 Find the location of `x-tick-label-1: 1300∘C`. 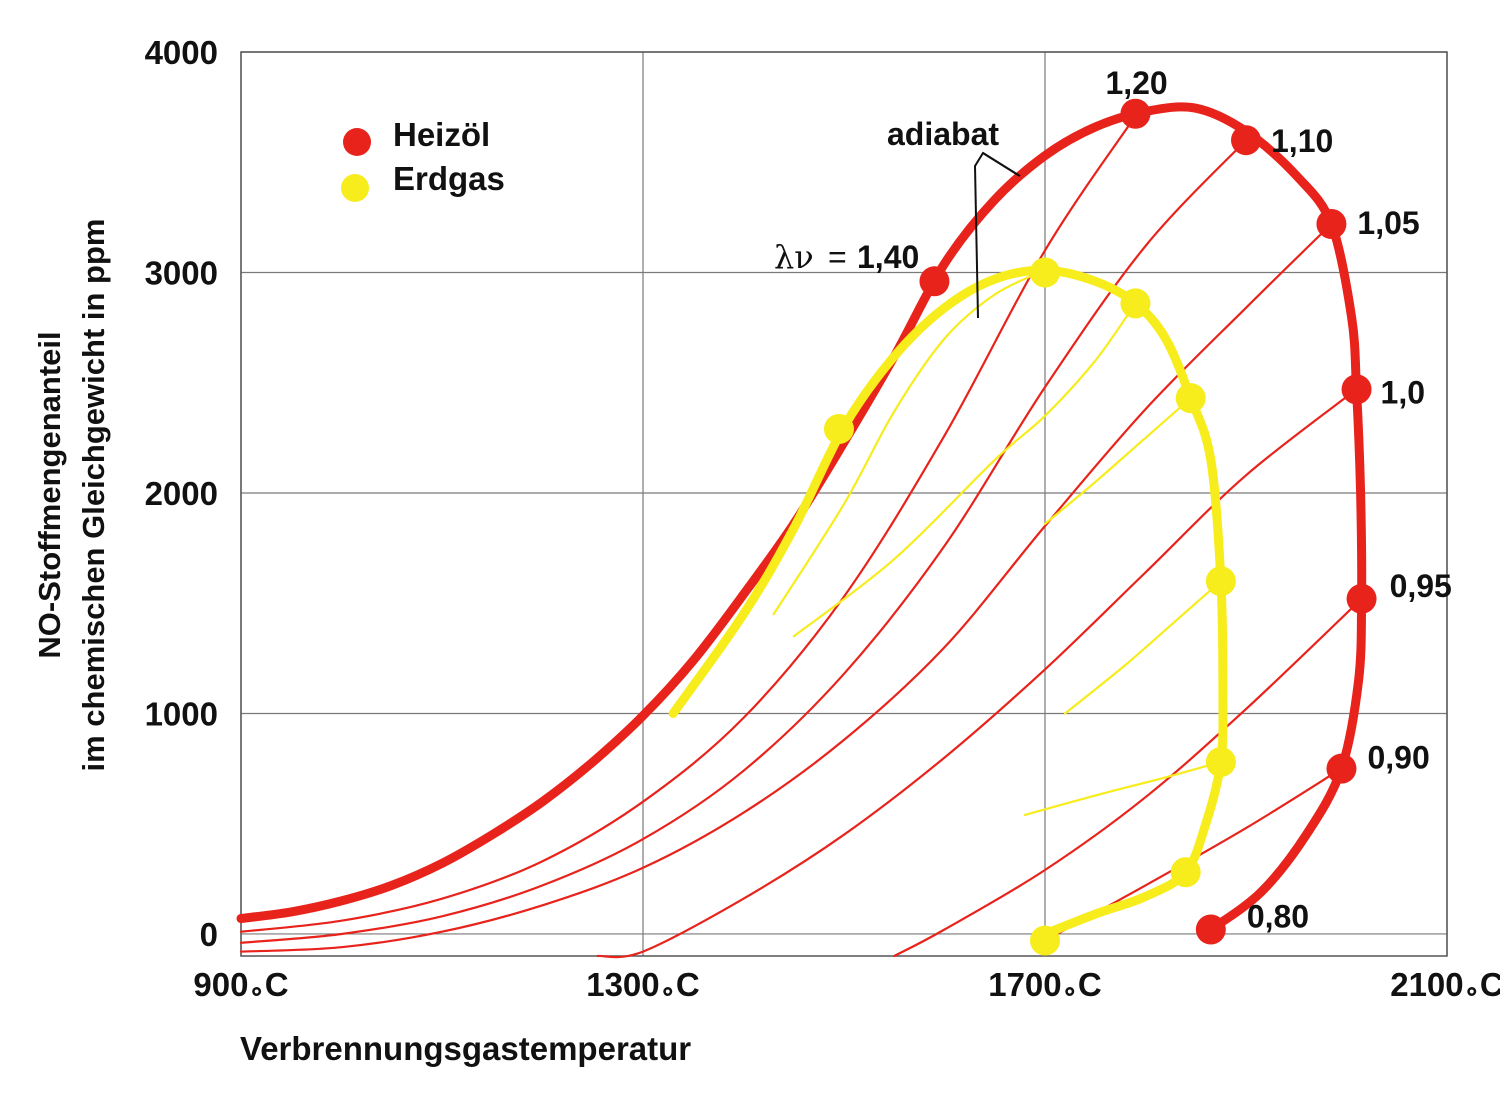

x-tick-label-1: 1300∘C is located at coordinates (643, 986).